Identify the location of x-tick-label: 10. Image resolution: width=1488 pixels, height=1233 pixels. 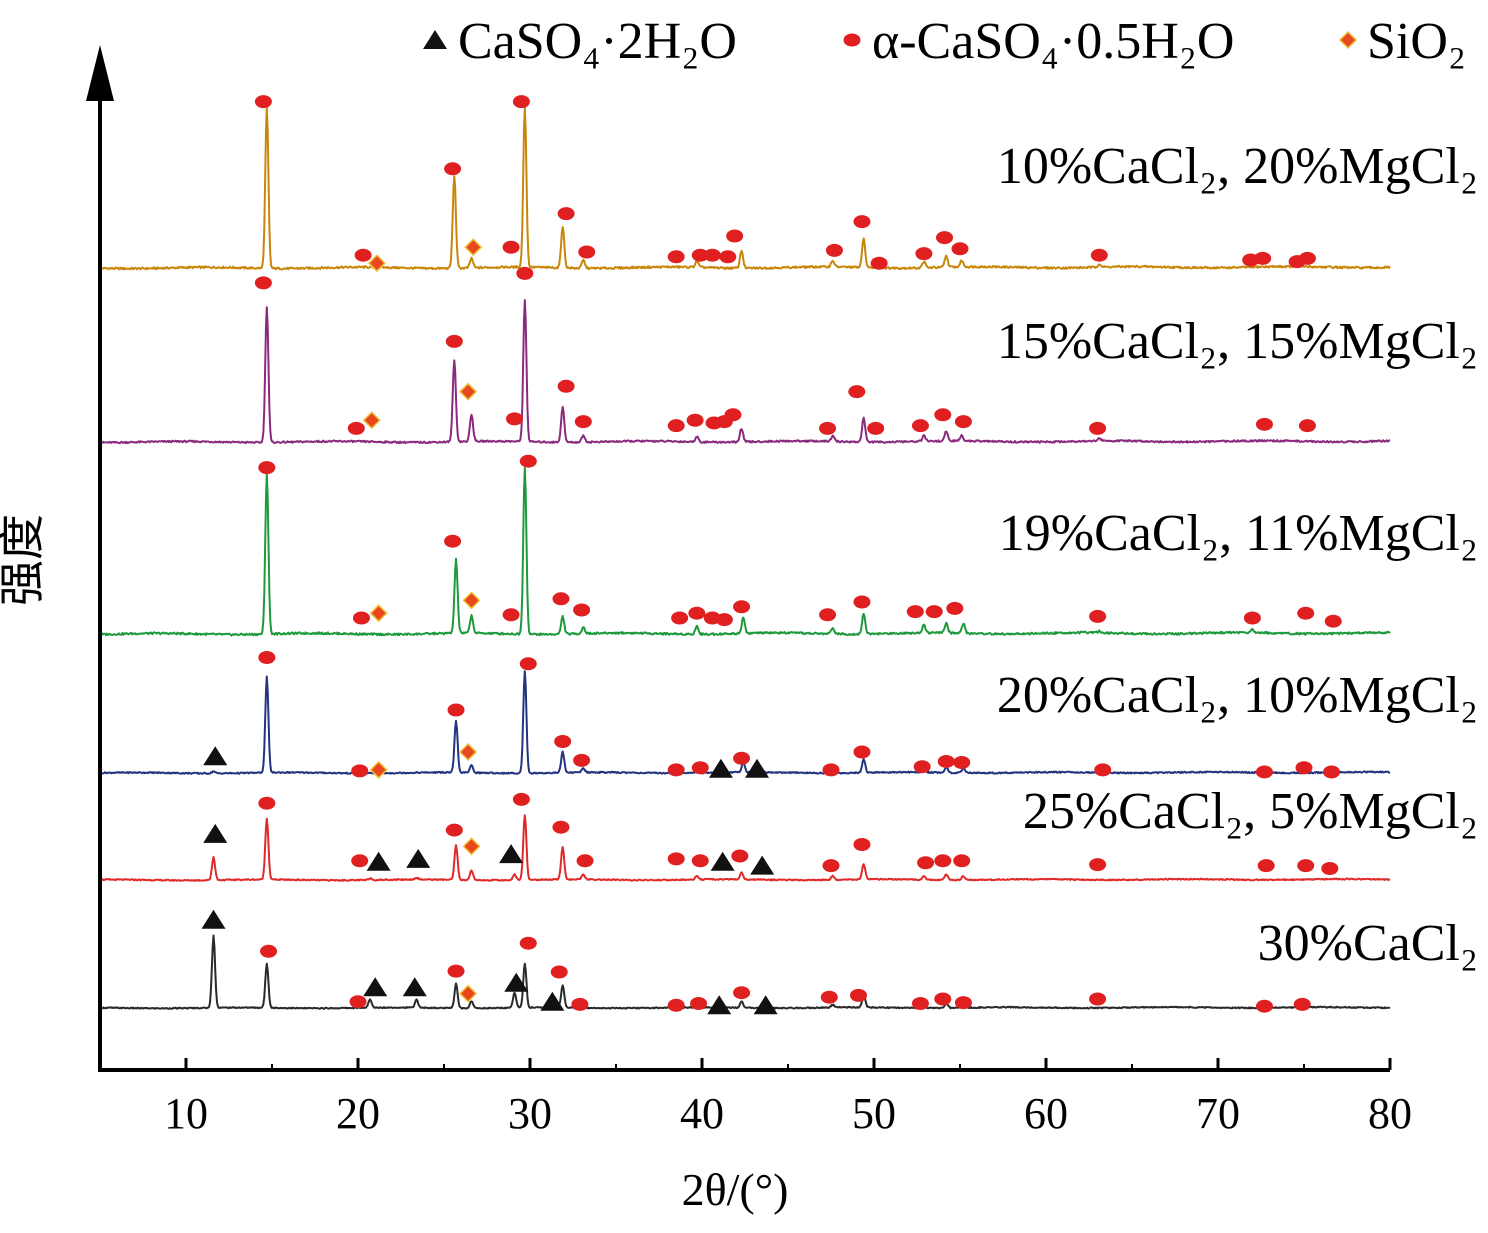
(186, 1113).